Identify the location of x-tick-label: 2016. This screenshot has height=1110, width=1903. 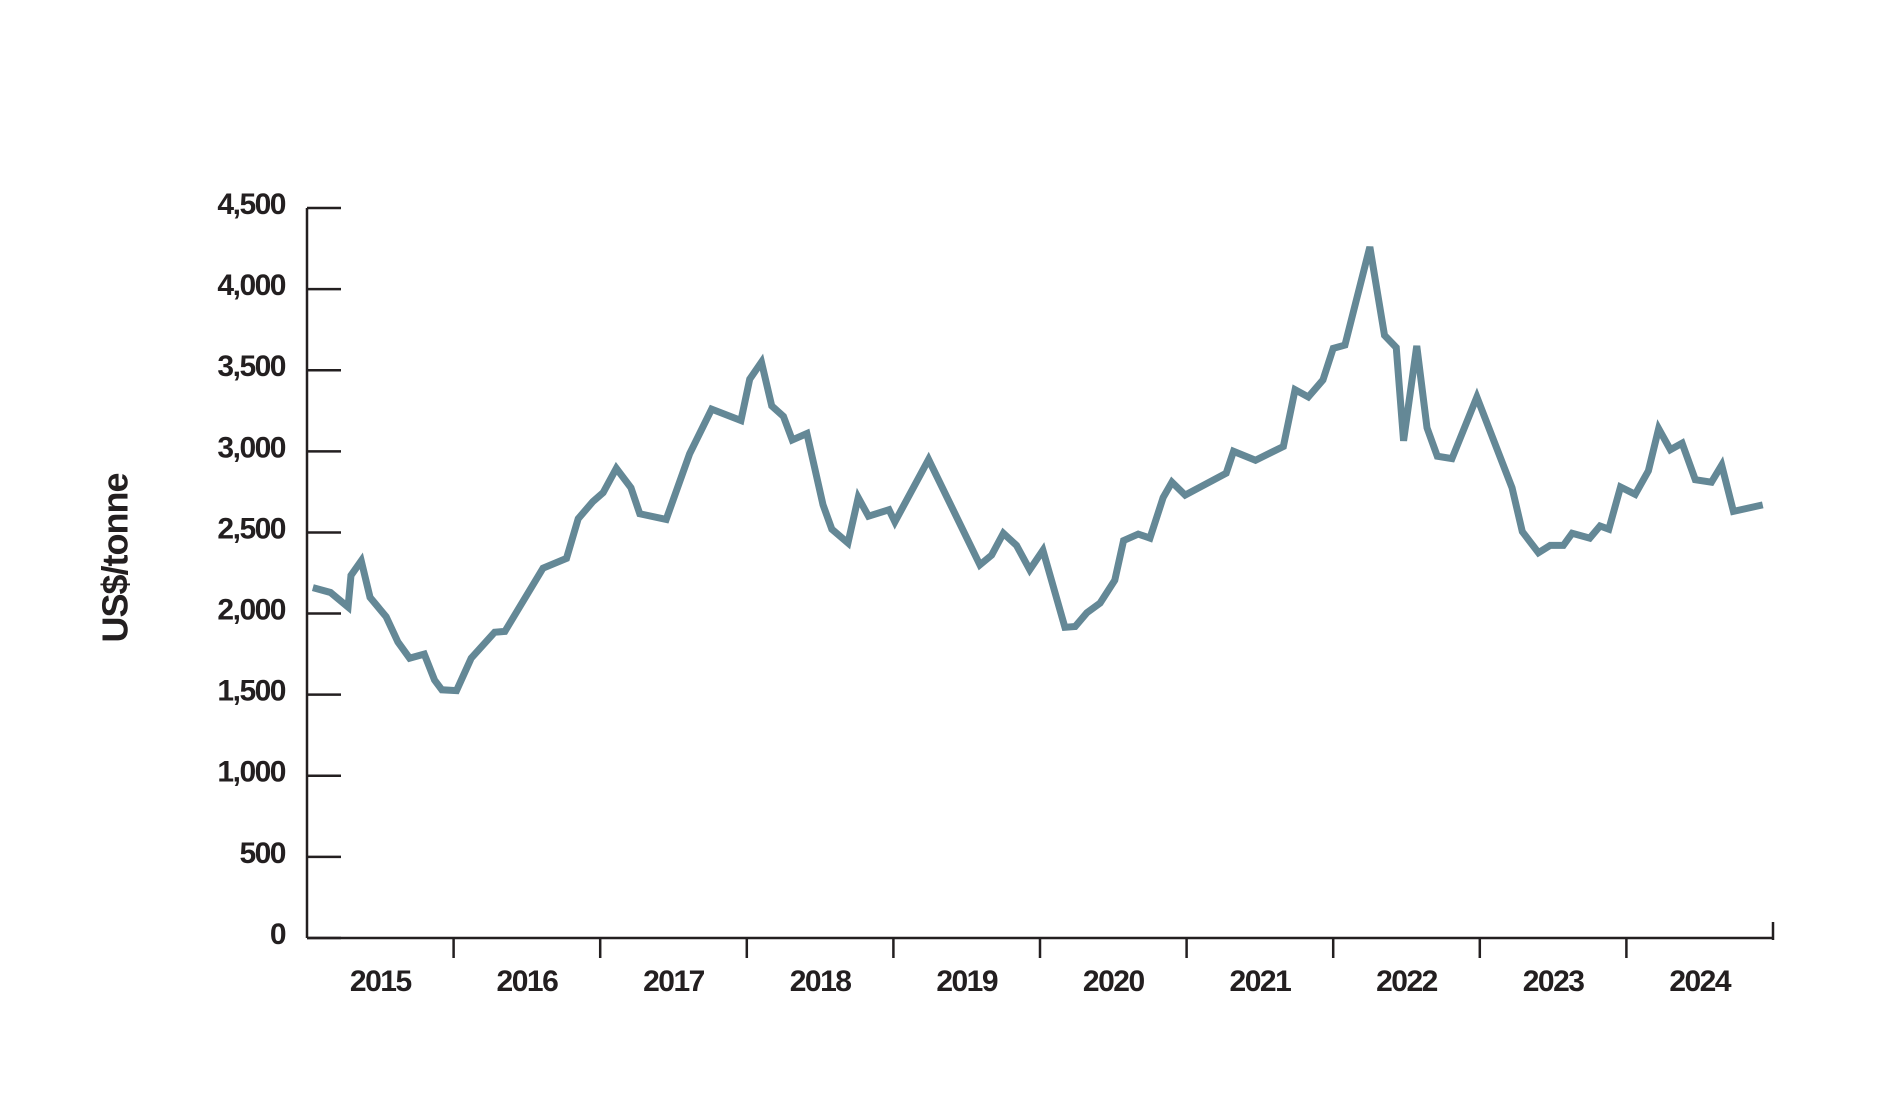
(528, 981).